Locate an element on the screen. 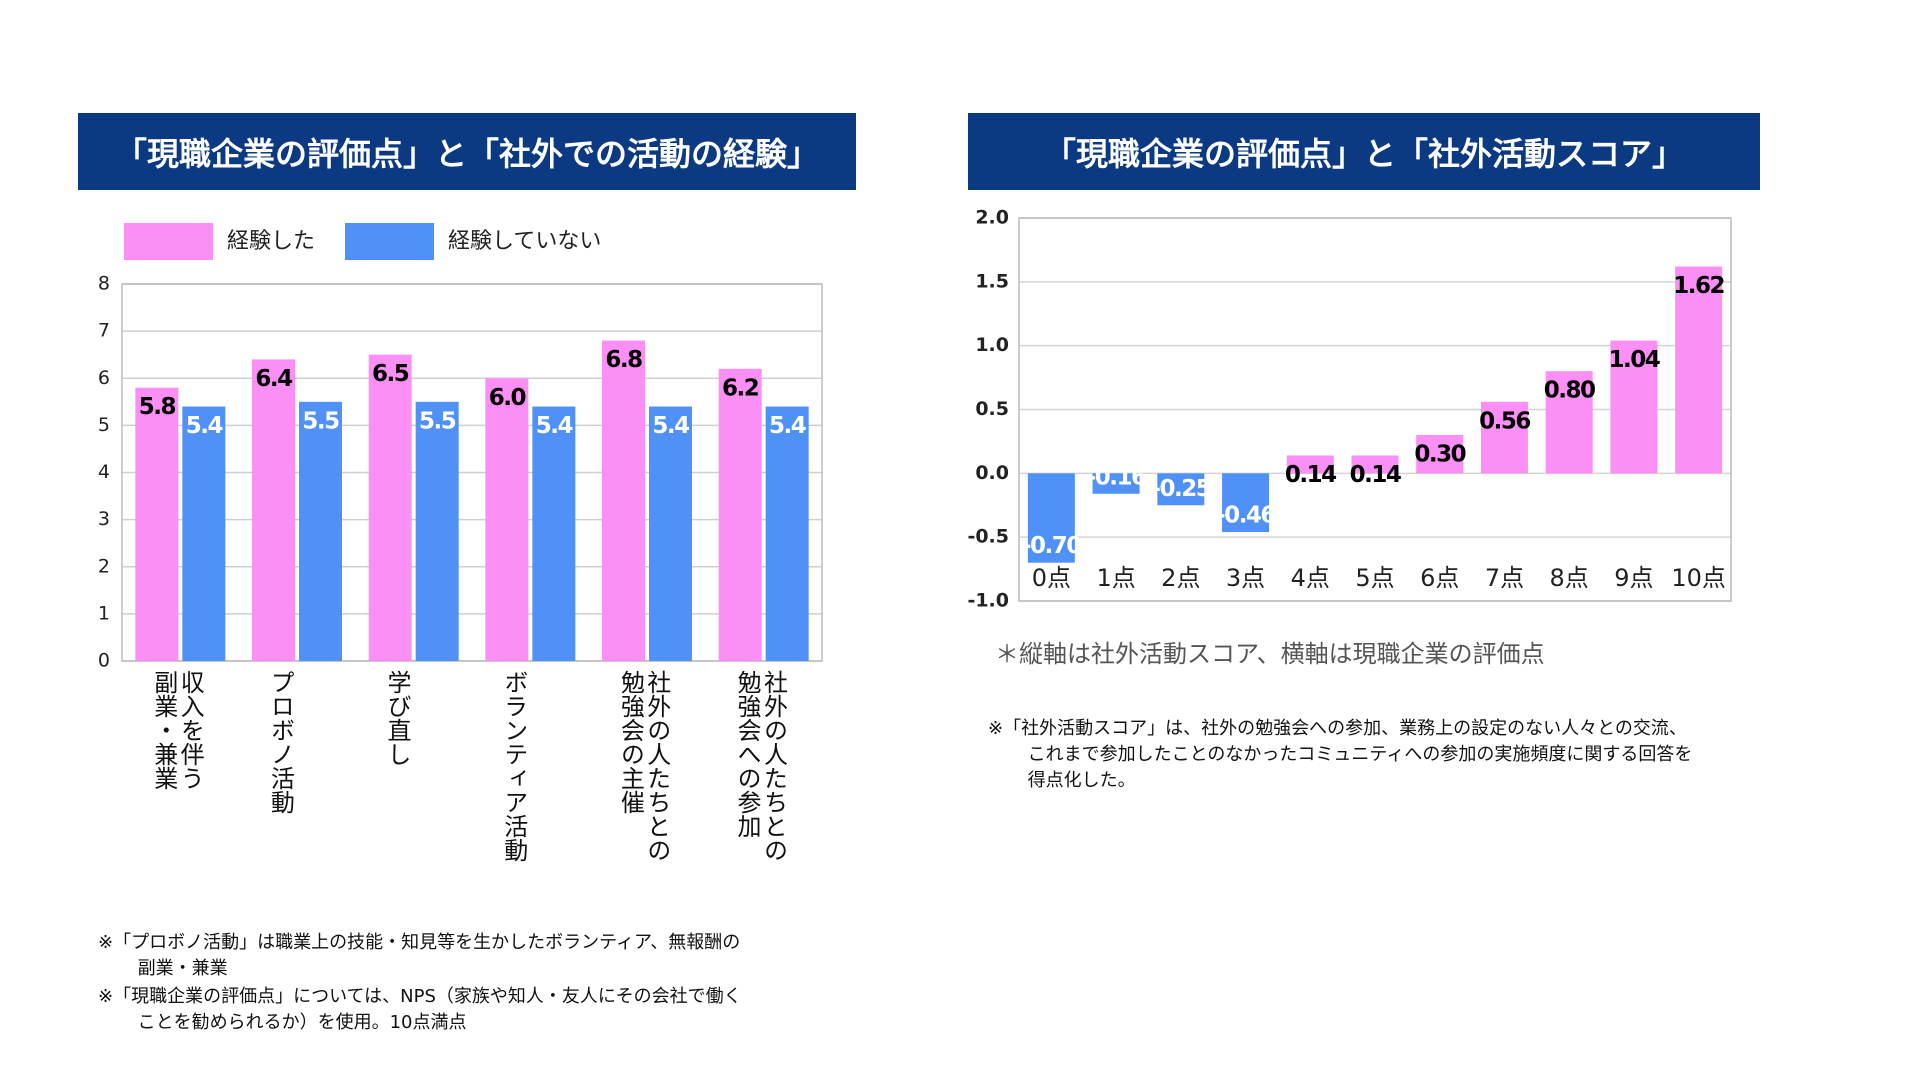 The height and width of the screenshot is (1080, 1920). x-tick-label: 学び直し is located at coordinates (397, 718).